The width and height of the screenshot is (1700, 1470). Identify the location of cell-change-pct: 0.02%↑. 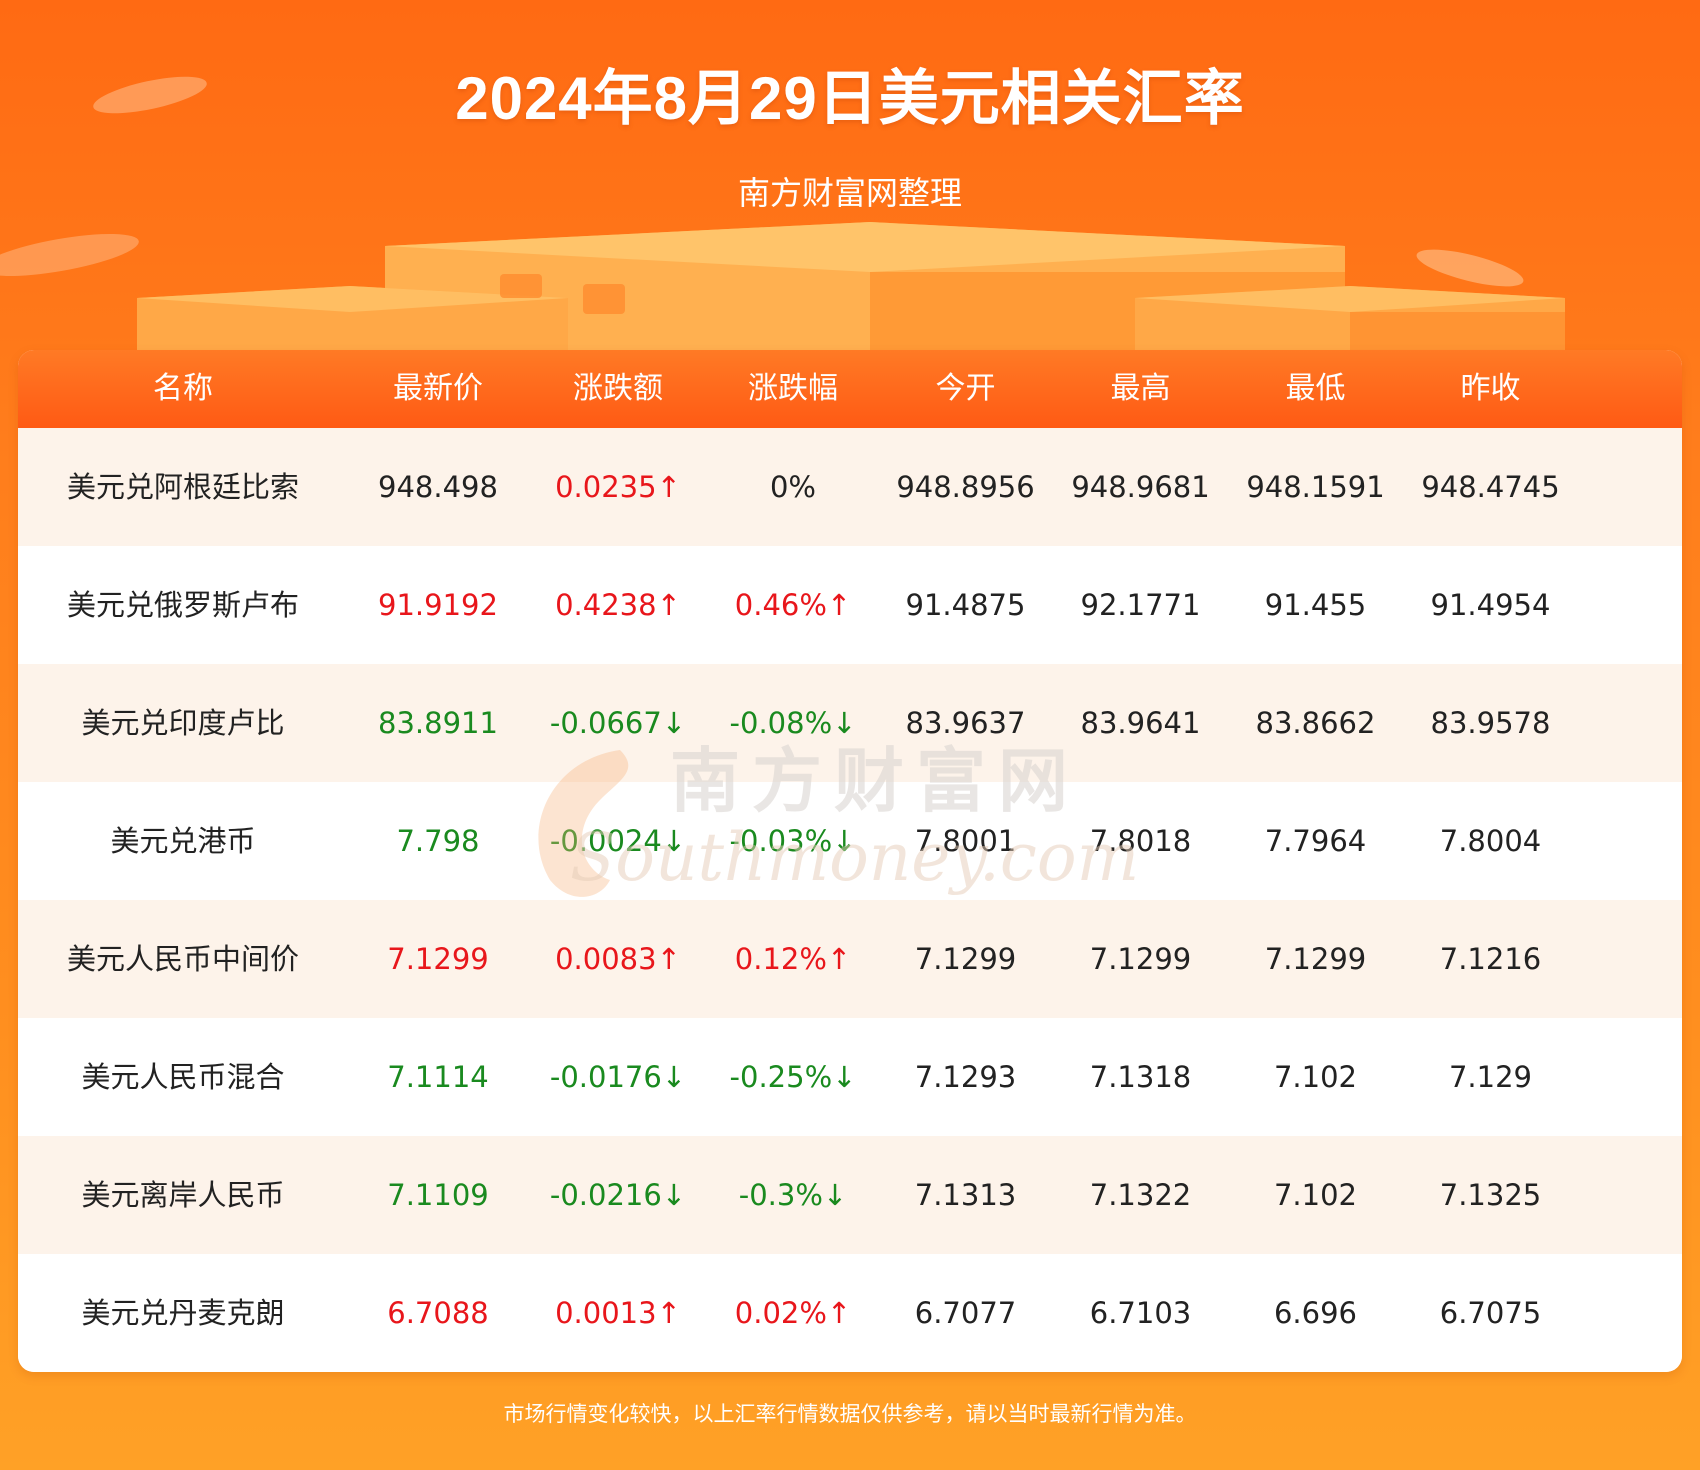
(793, 1313).